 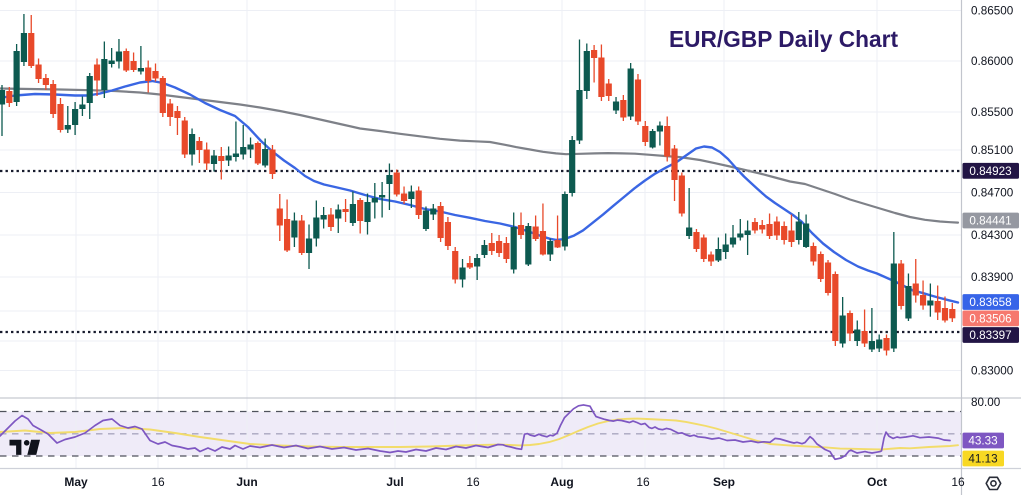 I want to click on svg-text: Aug, so click(x=561, y=482).